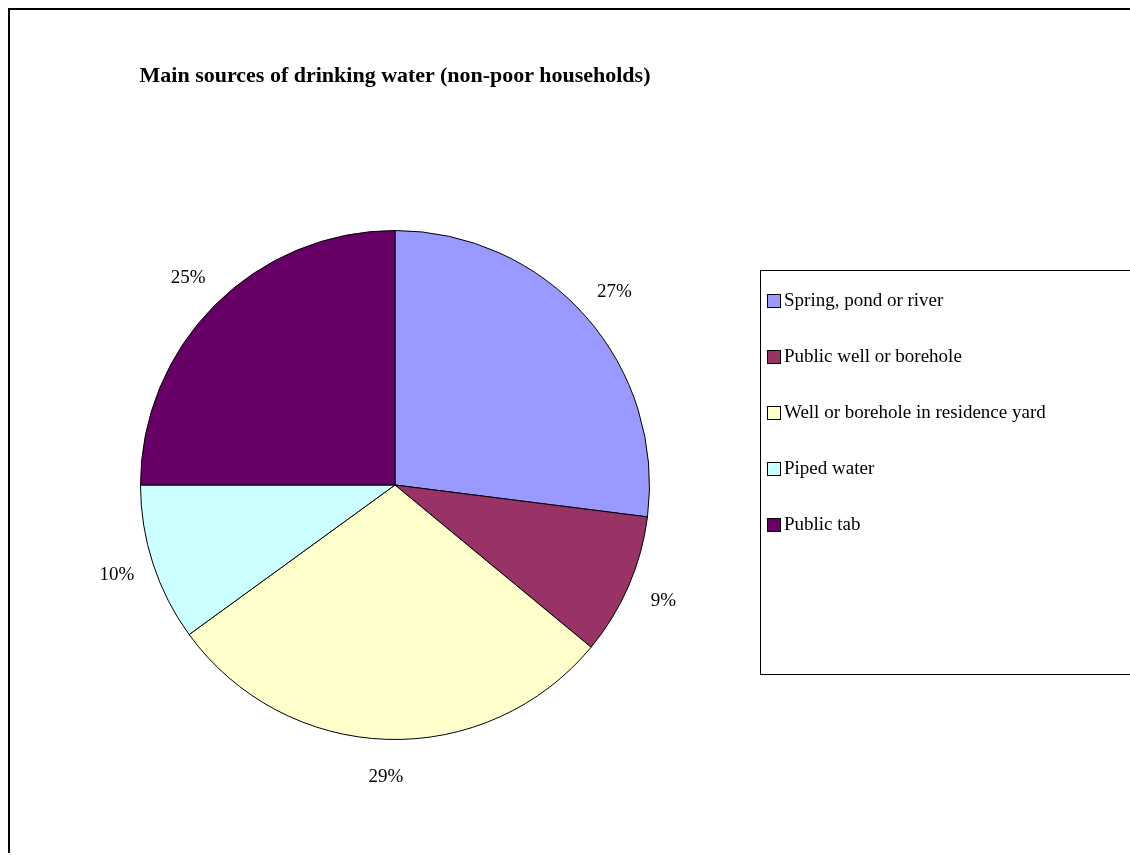 The width and height of the screenshot is (1130, 855). What do you see at coordinates (822, 524) in the screenshot?
I see `legend-label: Public tab` at bounding box center [822, 524].